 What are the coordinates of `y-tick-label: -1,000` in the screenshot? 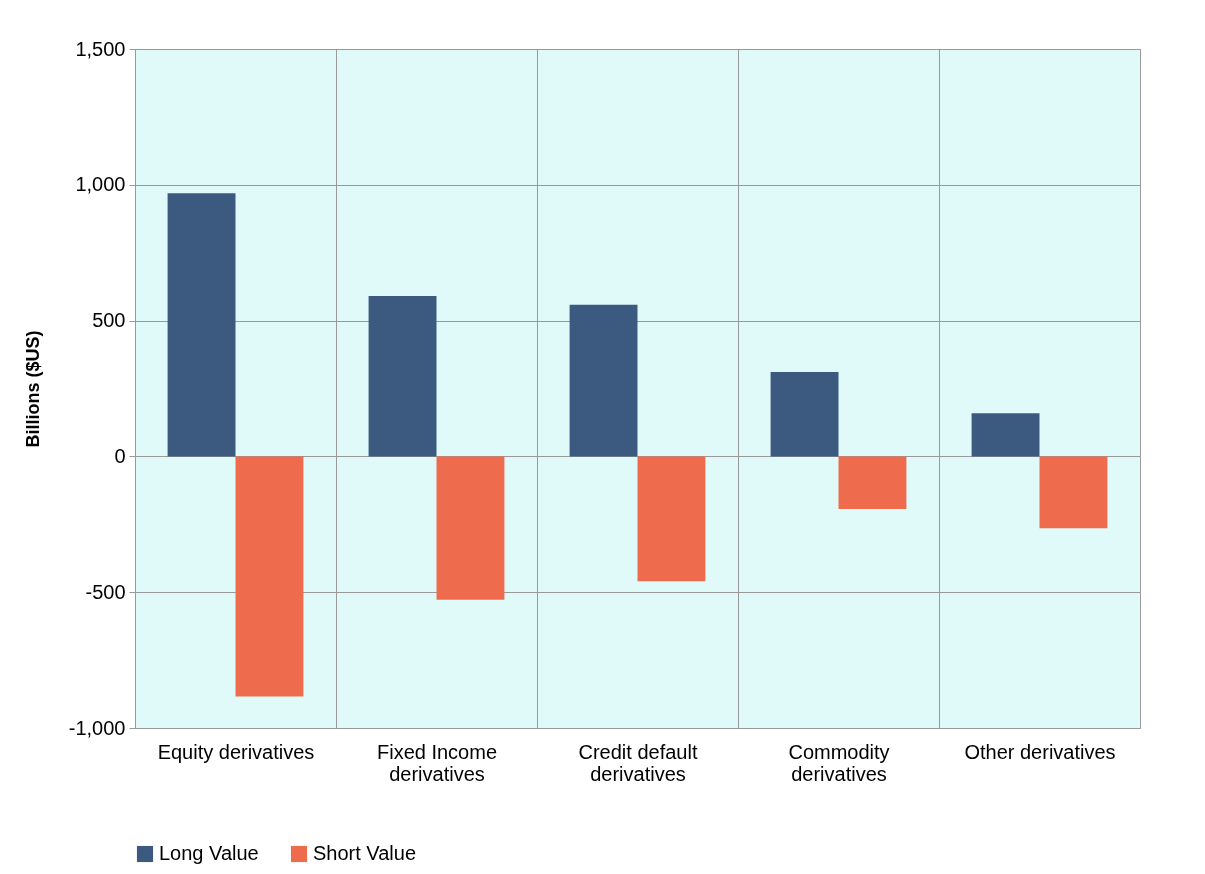 It's located at (97, 727).